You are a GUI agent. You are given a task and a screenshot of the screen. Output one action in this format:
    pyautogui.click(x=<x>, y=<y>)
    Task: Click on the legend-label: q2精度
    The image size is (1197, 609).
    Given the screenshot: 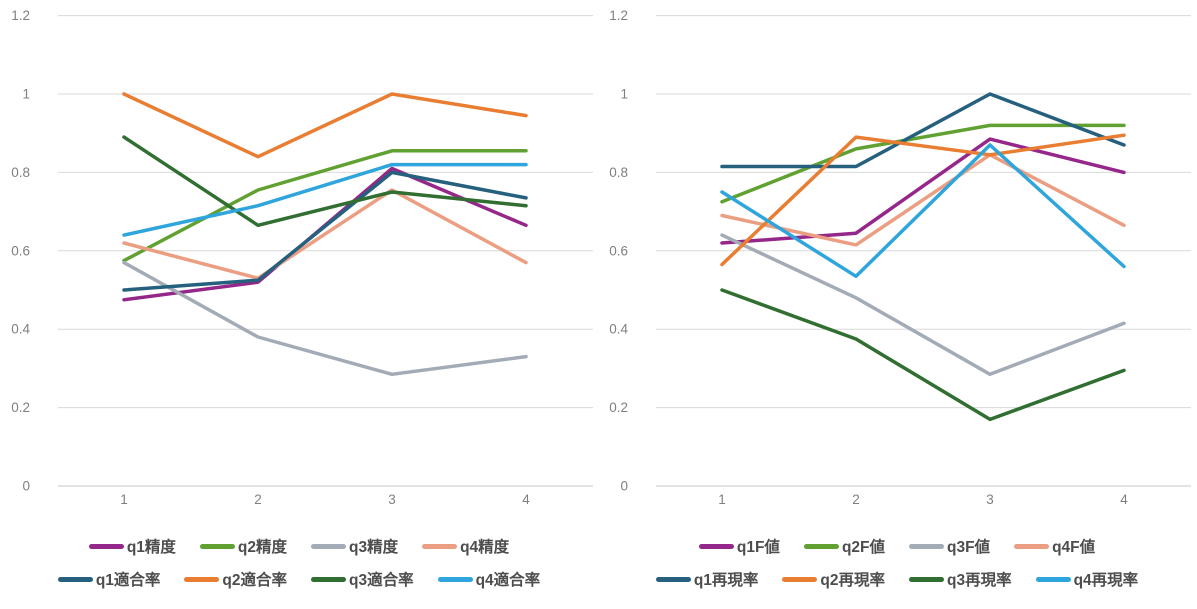 What is the action you would take?
    pyautogui.click(x=262, y=547)
    